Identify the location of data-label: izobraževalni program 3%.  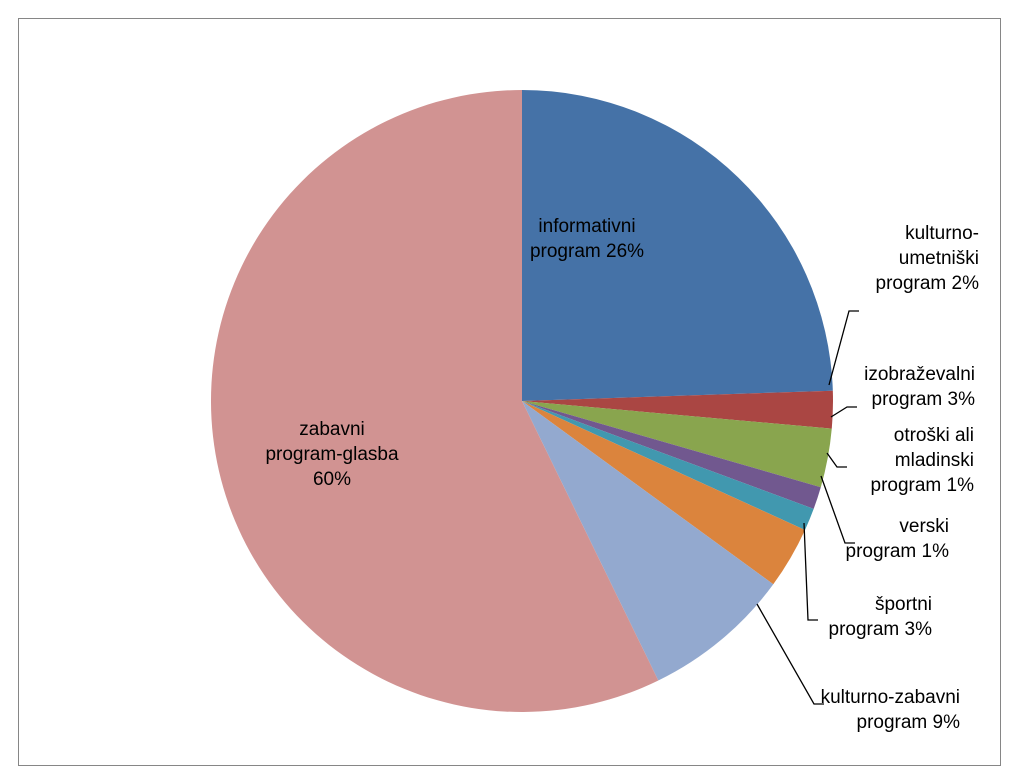
(919, 387).